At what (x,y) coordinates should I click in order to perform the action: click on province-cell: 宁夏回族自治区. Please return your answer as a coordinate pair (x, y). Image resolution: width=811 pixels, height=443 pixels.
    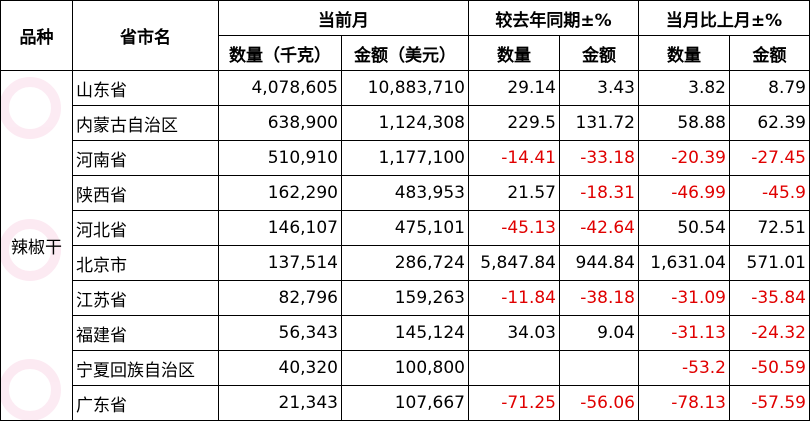
    Looking at the image, I should click on (145, 368).